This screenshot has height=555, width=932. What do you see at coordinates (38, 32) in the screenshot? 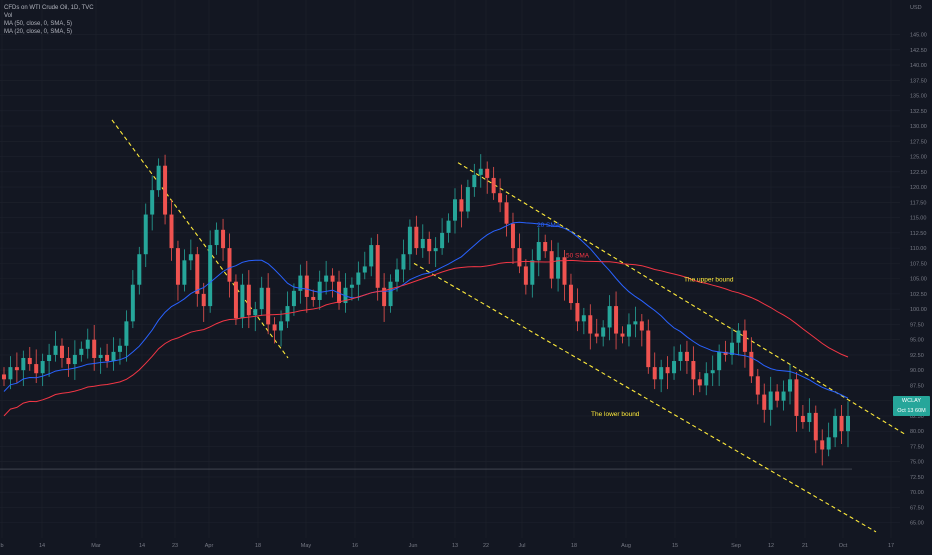
I see `legend-ma20: MA (20, close, 0, SMA, 5)` at bounding box center [38, 32].